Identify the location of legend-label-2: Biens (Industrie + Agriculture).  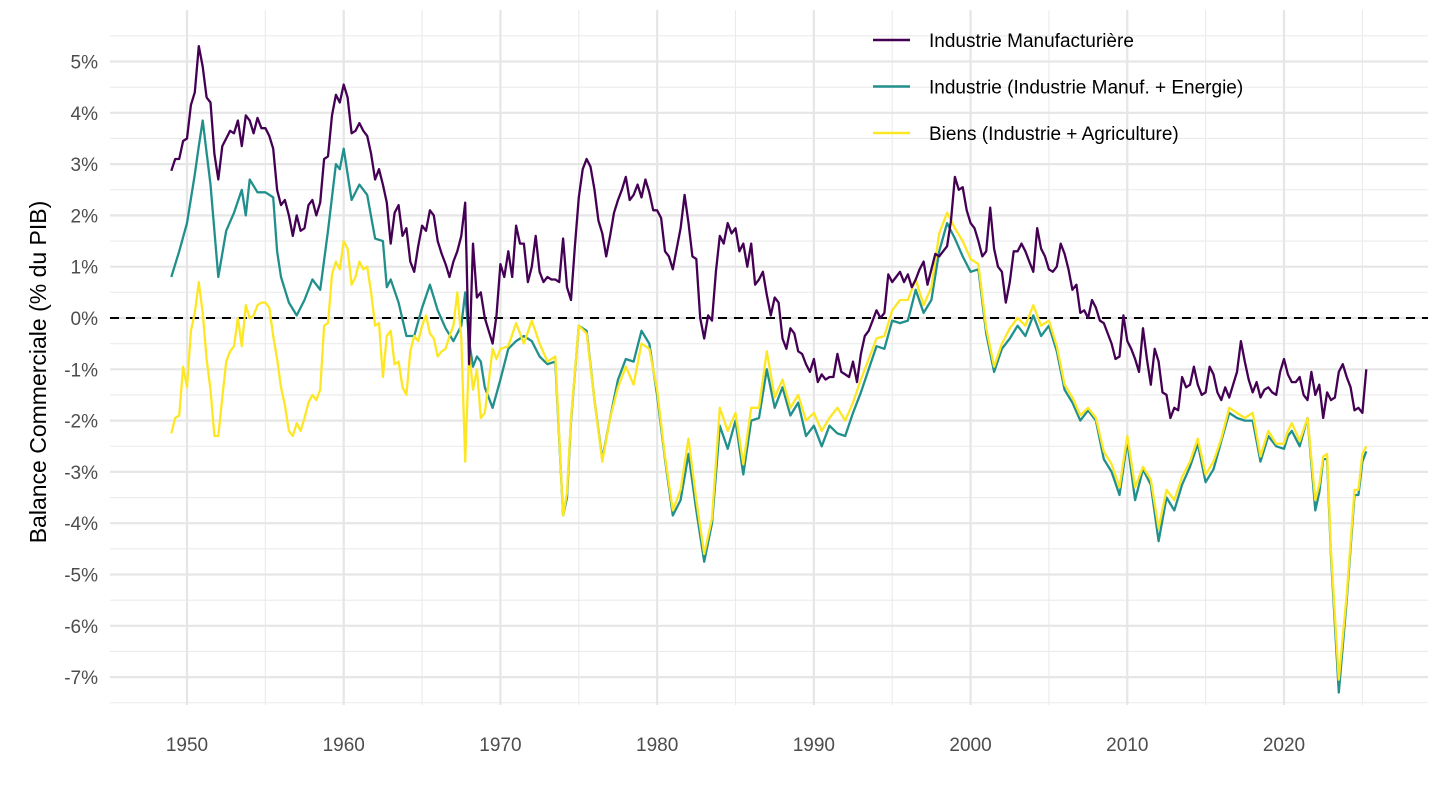
(1054, 134).